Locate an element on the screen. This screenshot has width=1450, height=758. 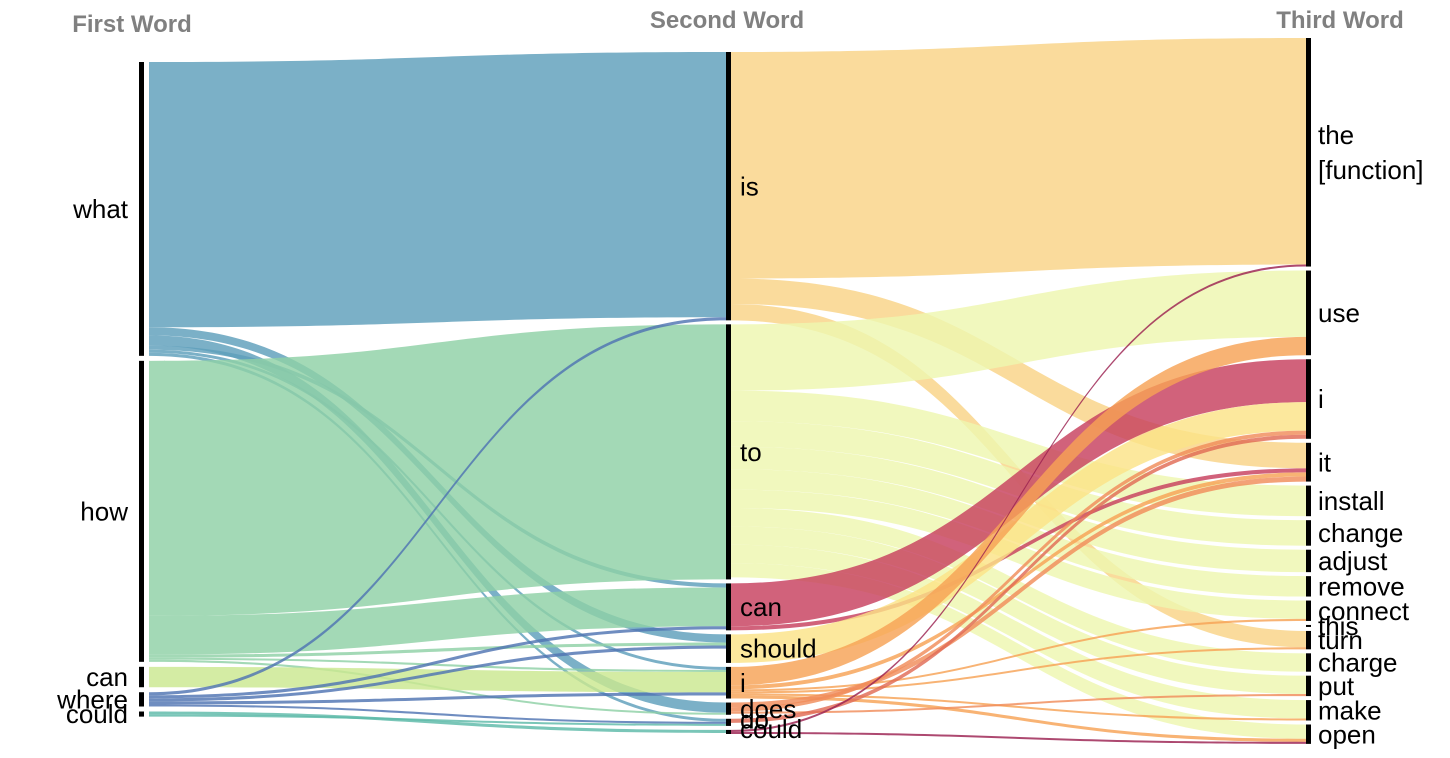
label-third-connect: connect is located at coordinates (1364, 611).